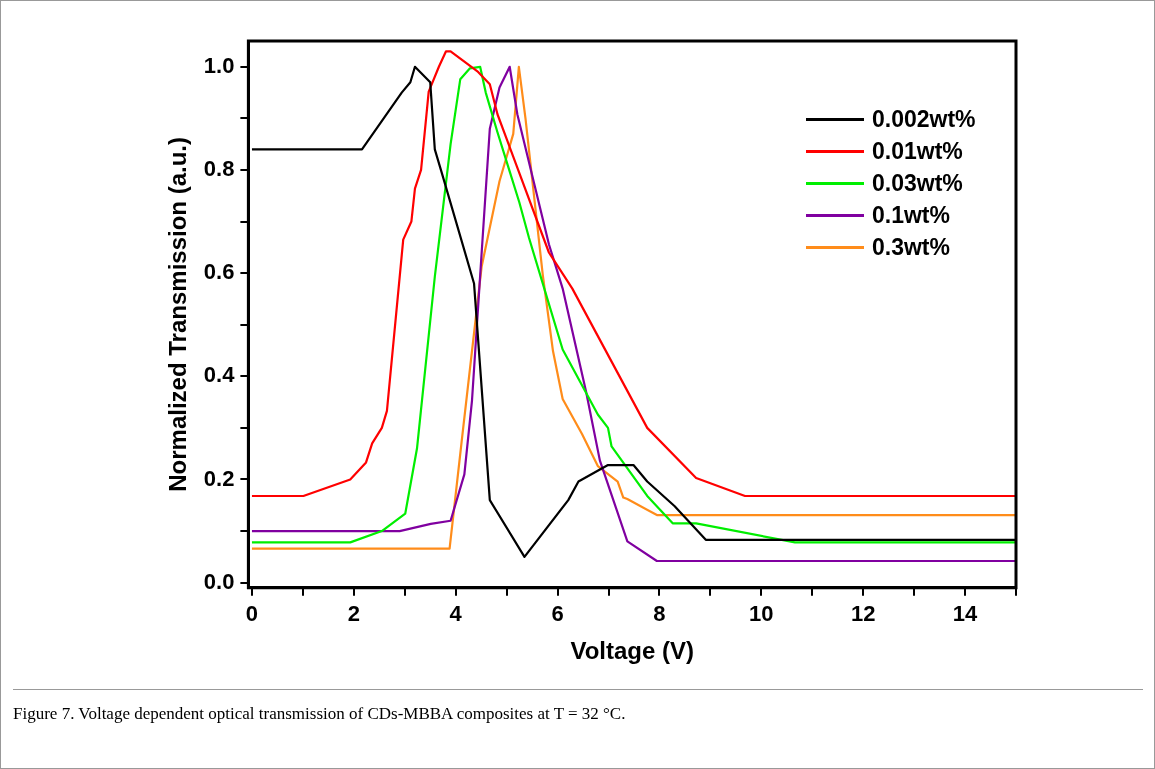 The width and height of the screenshot is (1155, 769). What do you see at coordinates (219, 65) in the screenshot?
I see `y-tick-label: 1.0` at bounding box center [219, 65].